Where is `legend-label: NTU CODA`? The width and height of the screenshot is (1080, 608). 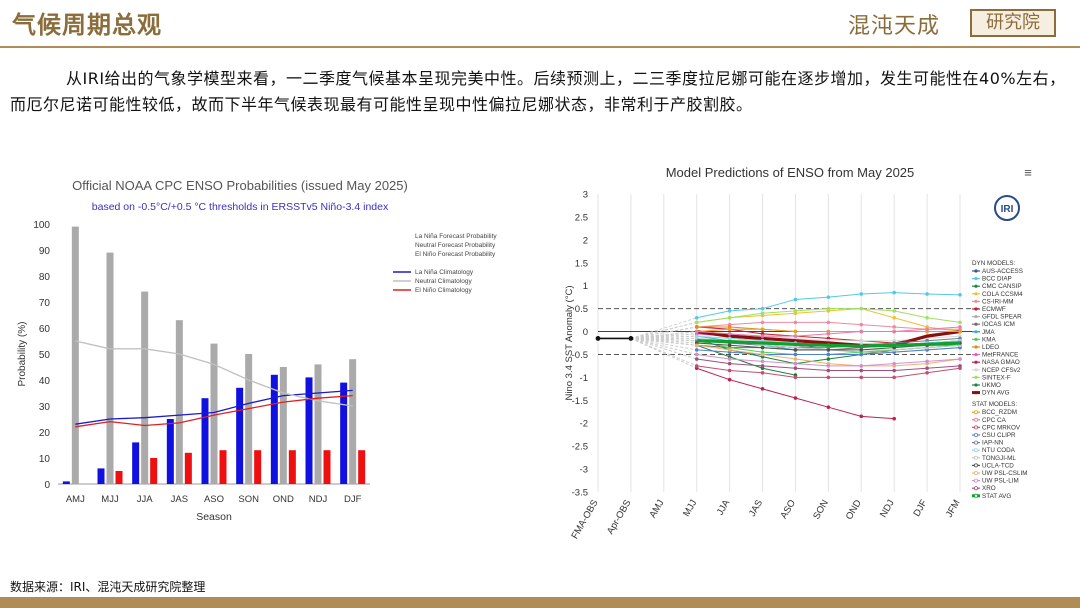
legend-label: NTU CODA is located at coordinates (999, 450).